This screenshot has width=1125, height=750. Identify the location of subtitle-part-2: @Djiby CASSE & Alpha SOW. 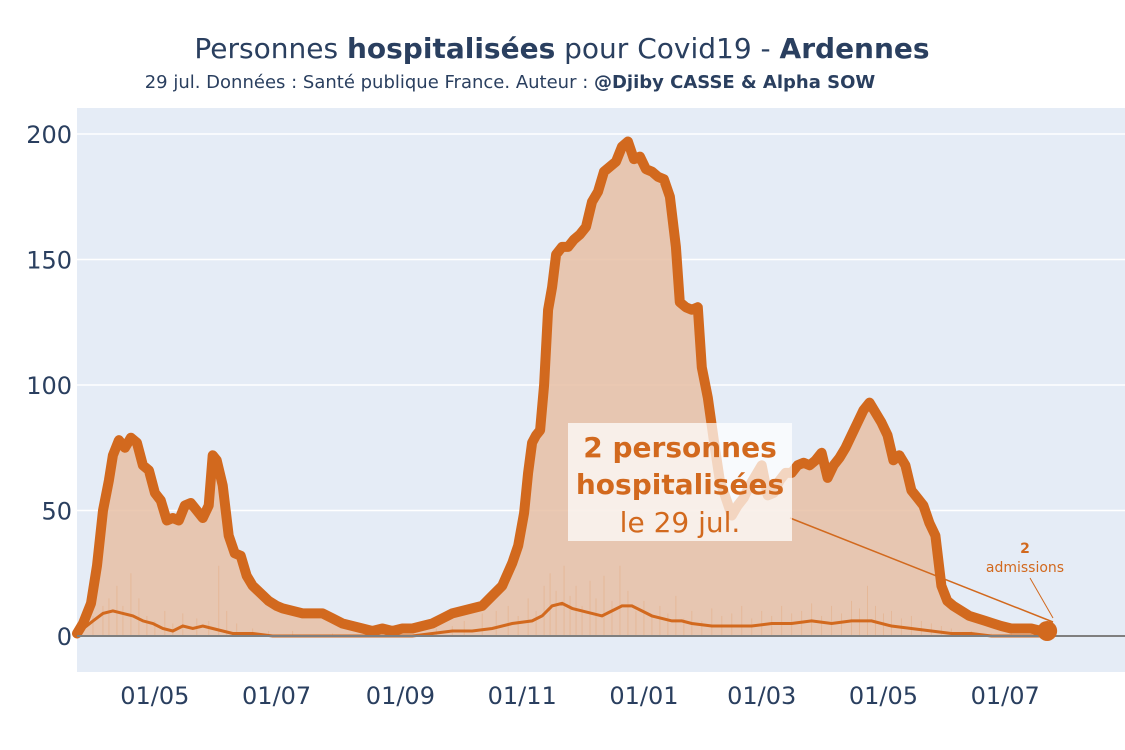
(734, 82).